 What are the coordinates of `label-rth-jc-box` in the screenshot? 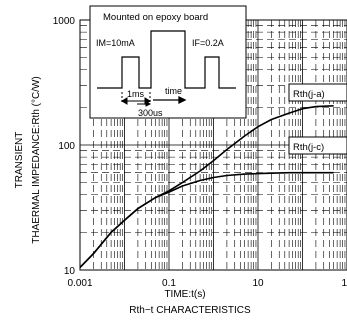 It's located at (317, 145).